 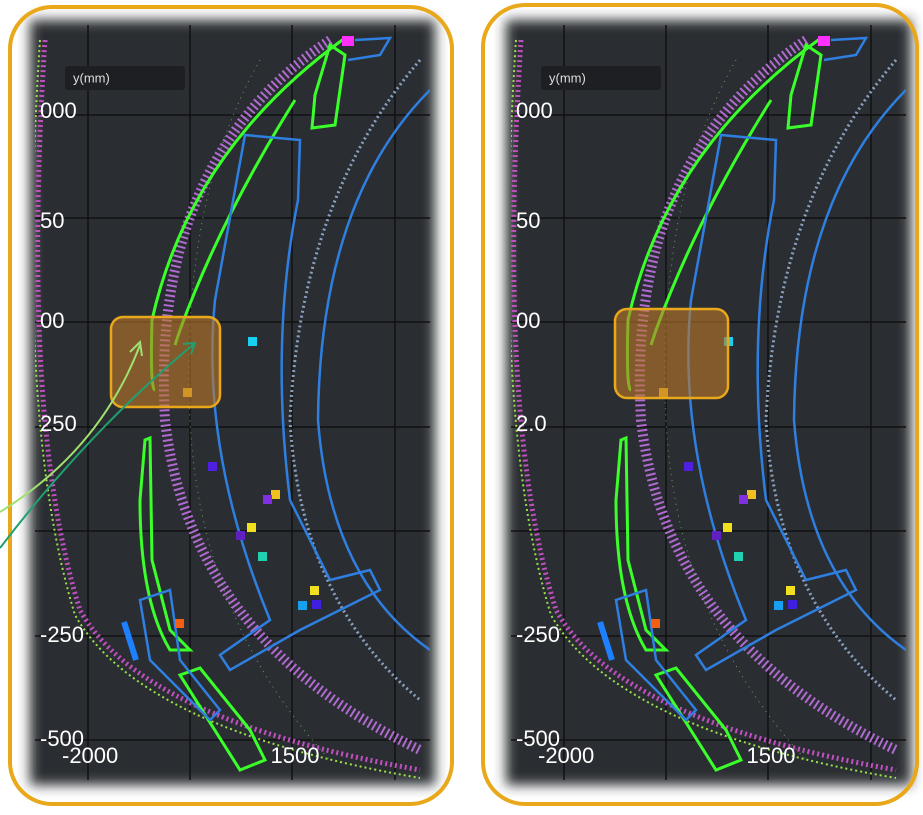 I want to click on left-highlight, so click(x=165, y=362).